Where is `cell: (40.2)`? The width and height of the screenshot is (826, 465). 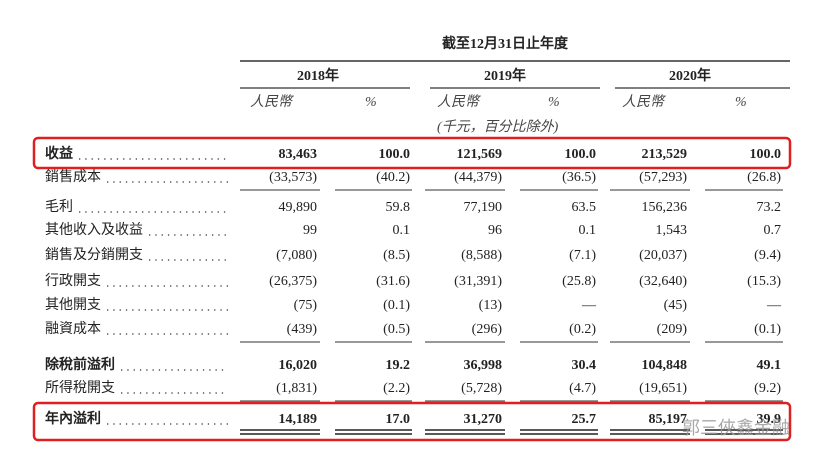
cell: (40.2) is located at coordinates (393, 177).